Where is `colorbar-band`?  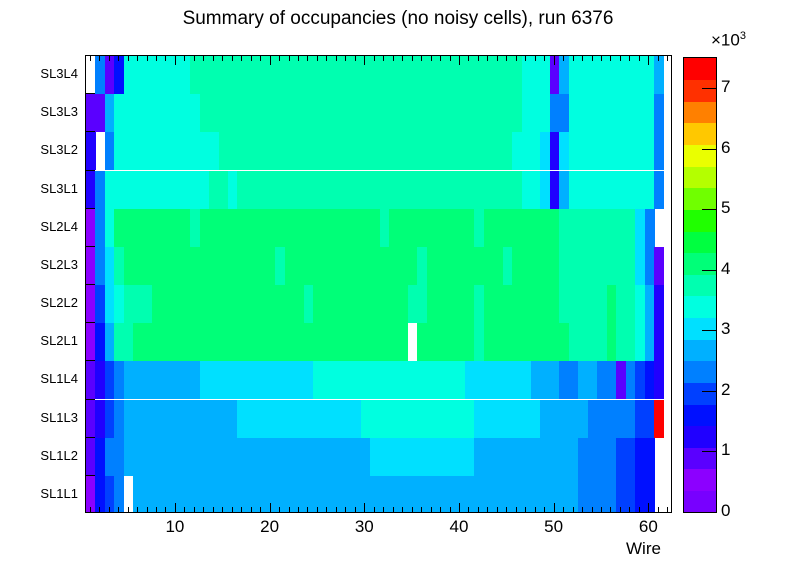 colorbar-band is located at coordinates (700, 436).